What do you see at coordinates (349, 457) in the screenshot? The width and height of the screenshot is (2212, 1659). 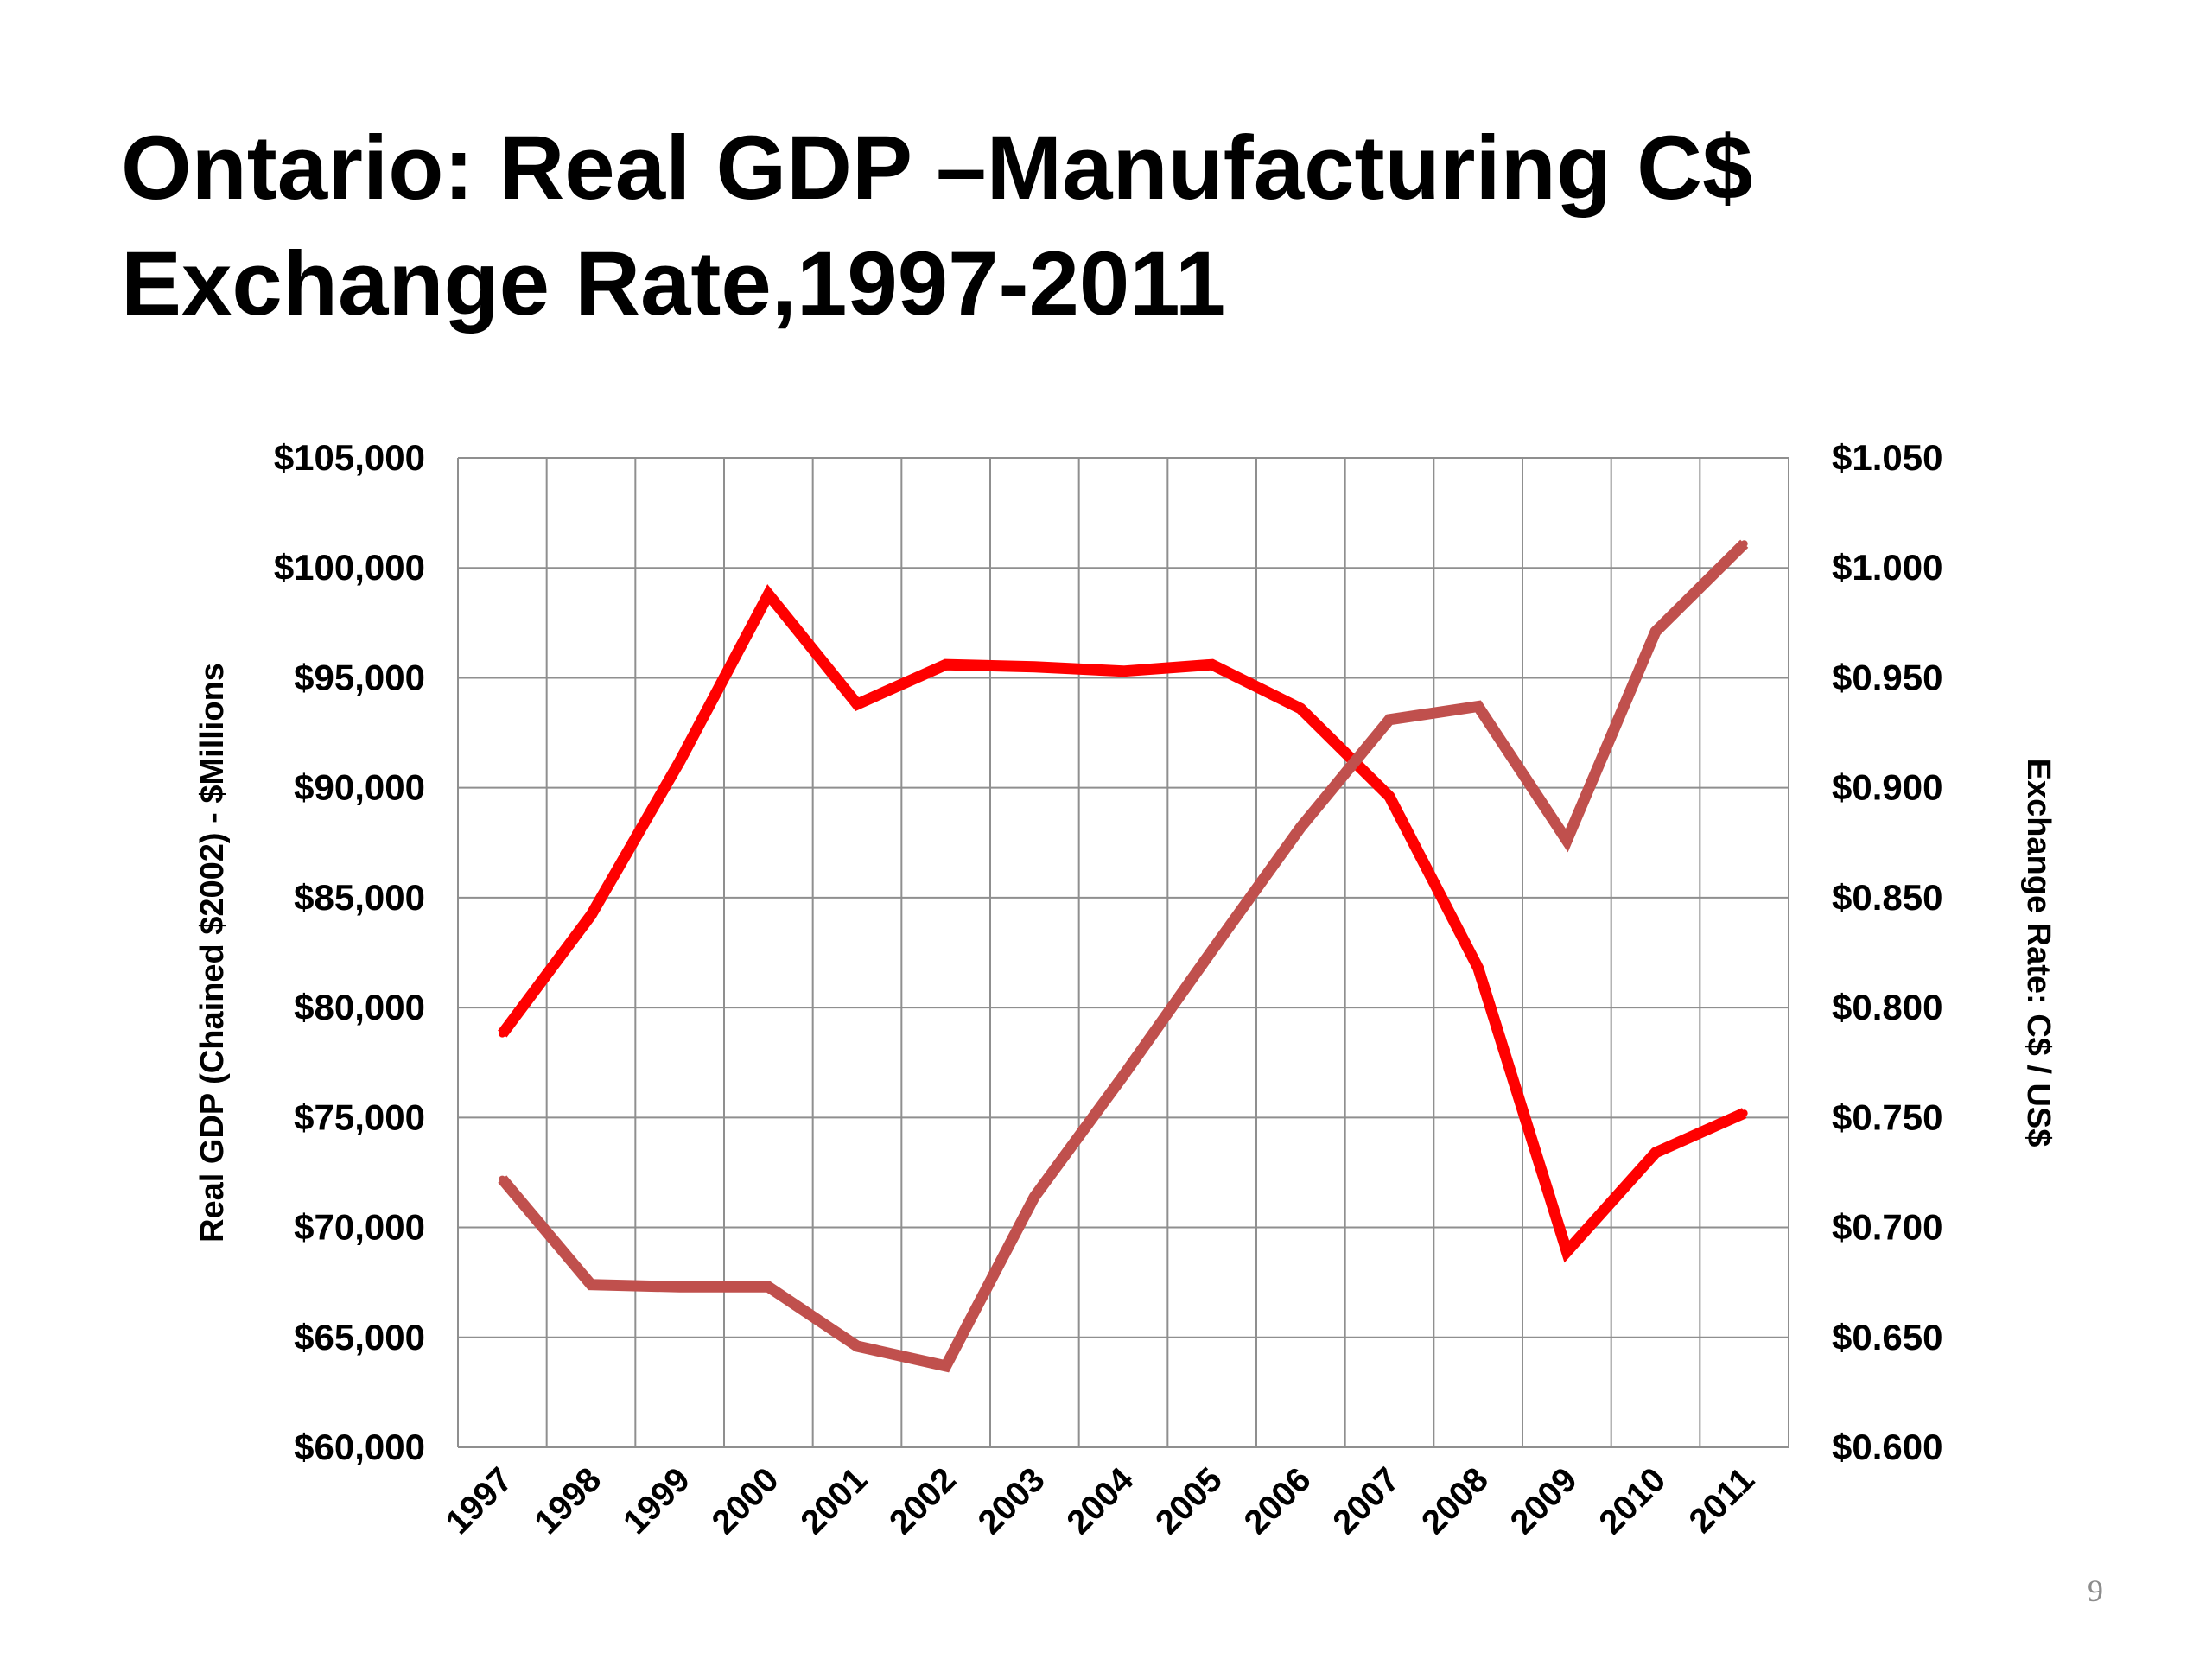 I see `y-left-tick-label: $105,000` at bounding box center [349, 457].